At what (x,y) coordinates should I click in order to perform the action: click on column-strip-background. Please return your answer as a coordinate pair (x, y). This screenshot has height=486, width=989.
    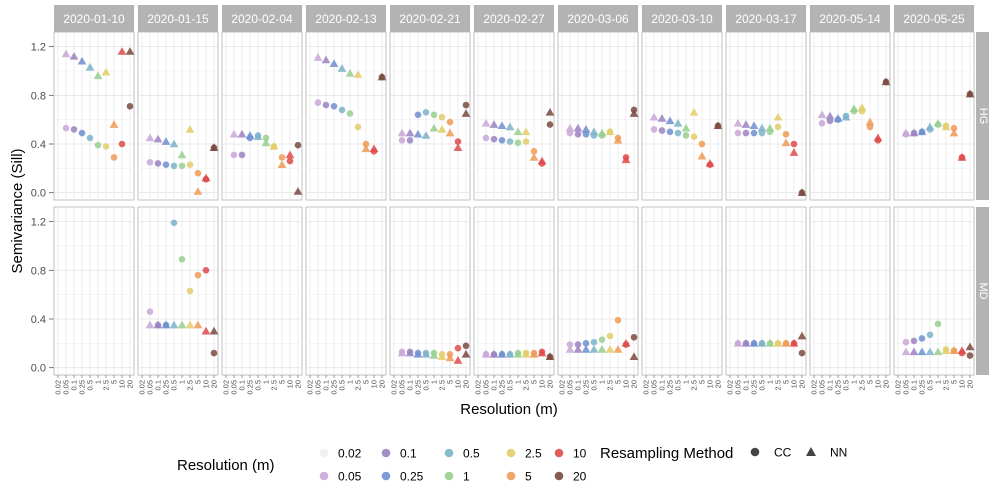
    Looking at the image, I should click on (682, 18).